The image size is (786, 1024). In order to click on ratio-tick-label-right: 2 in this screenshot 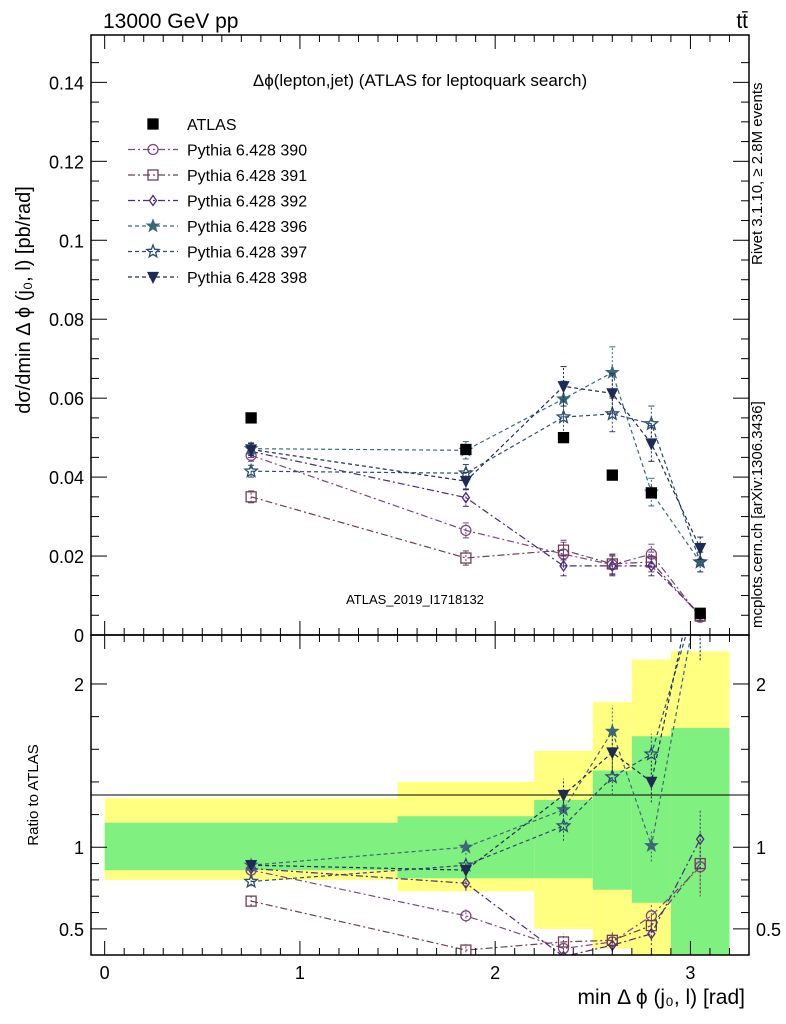, I will do `click(761, 685)`.